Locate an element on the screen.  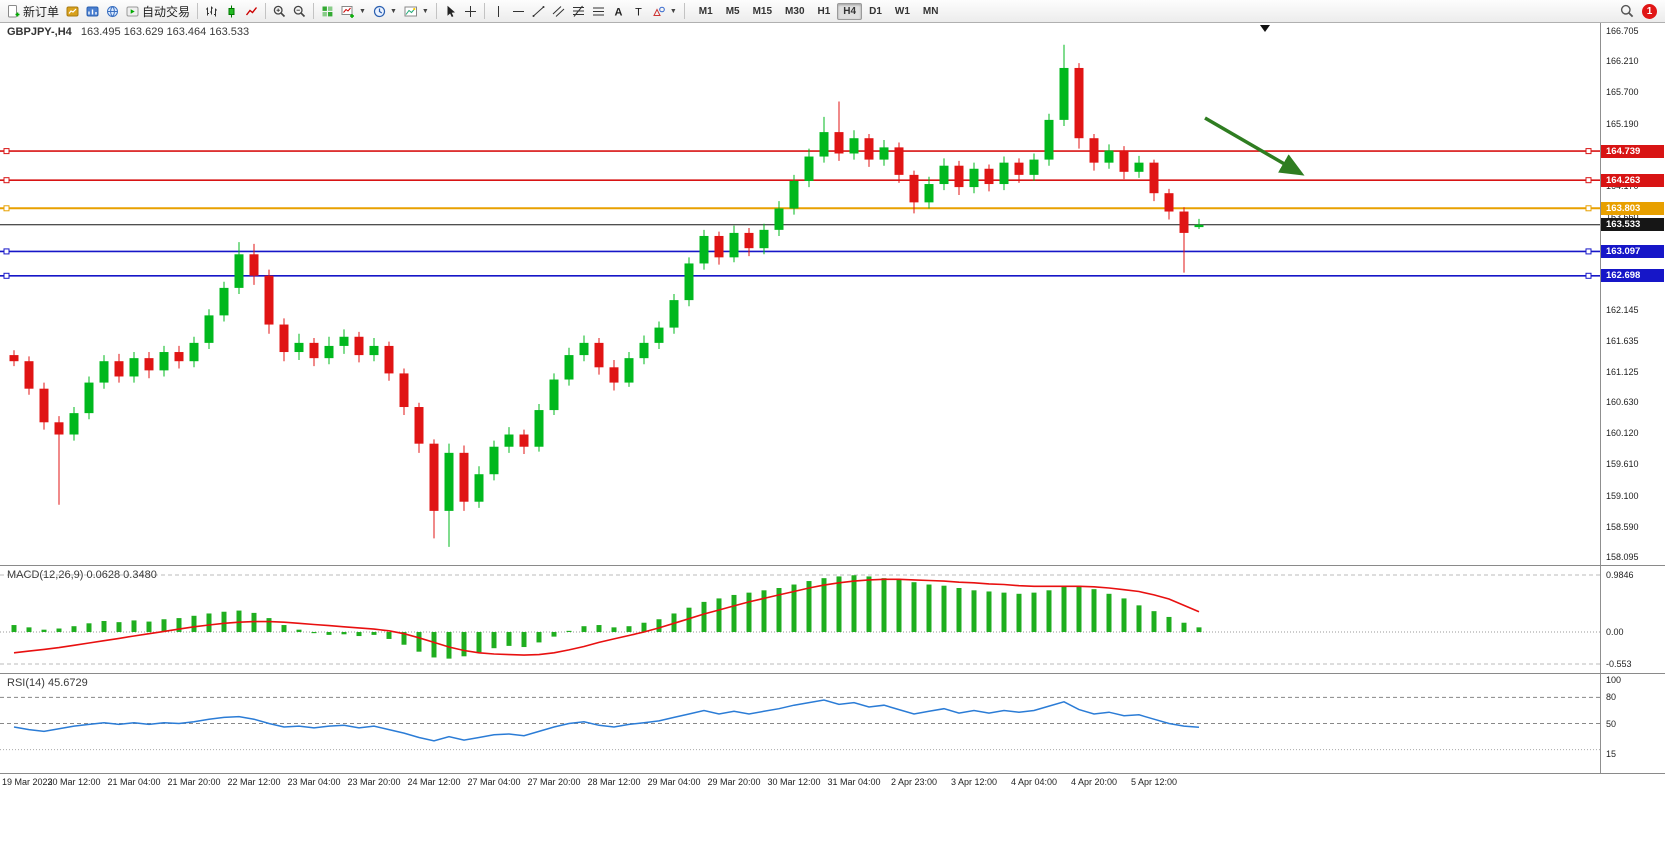
autotrading-button: 自动交易 is located at coordinates (158, 11).